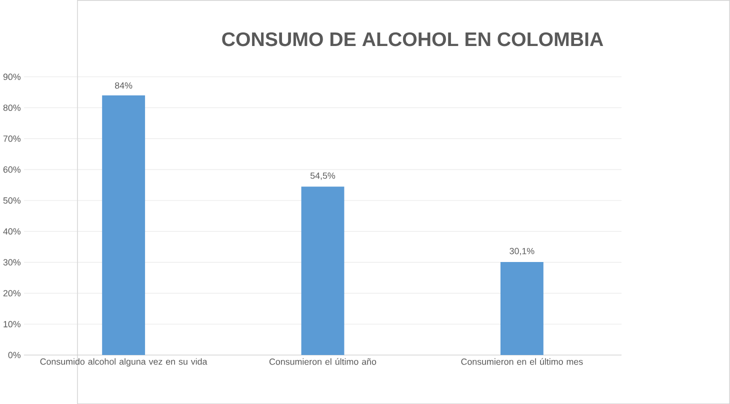 This screenshot has height=404, width=730. What do you see at coordinates (12, 138) in the screenshot?
I see `y-tick-label: 70%` at bounding box center [12, 138].